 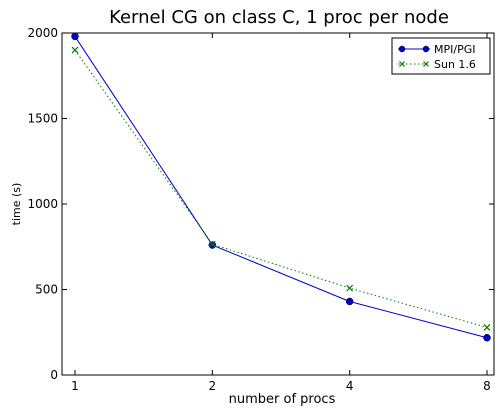 What do you see at coordinates (350, 386) in the screenshot?
I see `x-tick-label: 4` at bounding box center [350, 386].